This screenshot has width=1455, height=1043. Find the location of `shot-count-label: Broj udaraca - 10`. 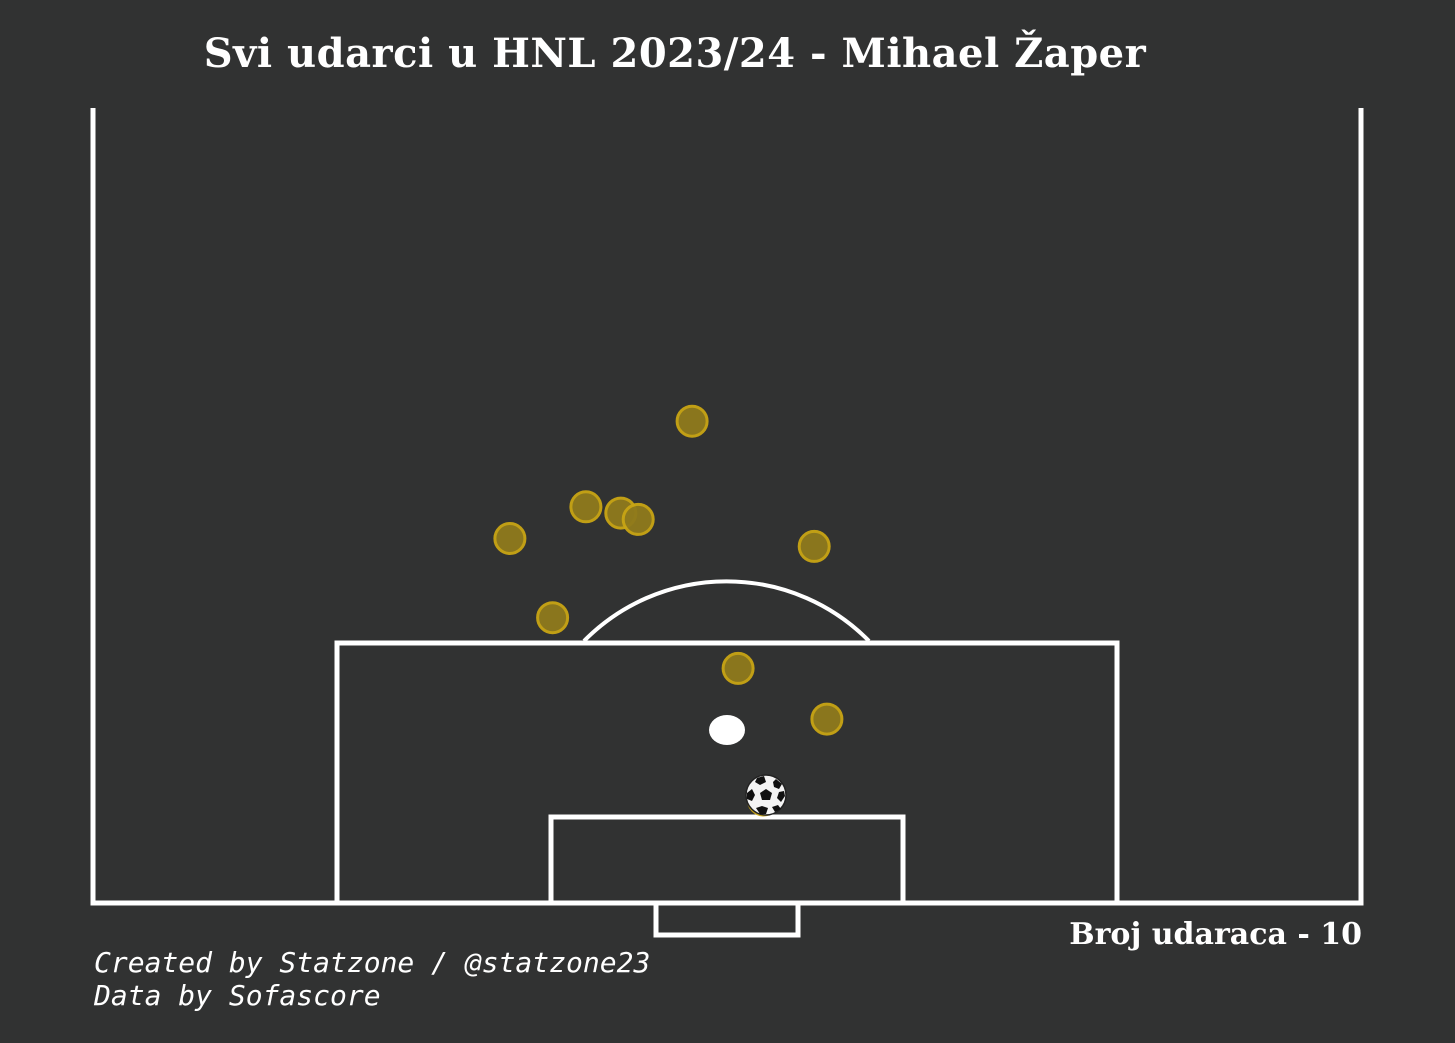

shot-count-label: Broj udaraca - 10 is located at coordinates (1215, 934).